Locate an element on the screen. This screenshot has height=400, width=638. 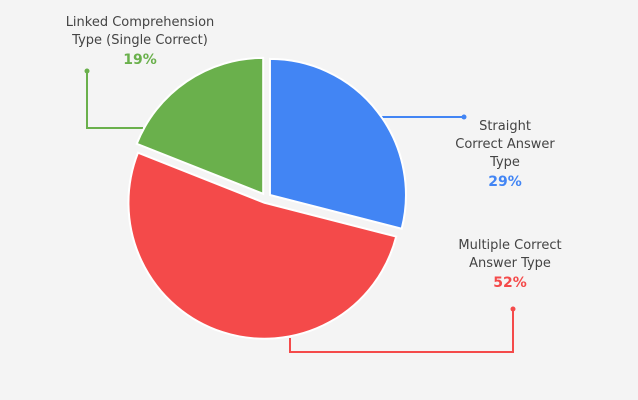
label-line: Straight is located at coordinates (505, 126).